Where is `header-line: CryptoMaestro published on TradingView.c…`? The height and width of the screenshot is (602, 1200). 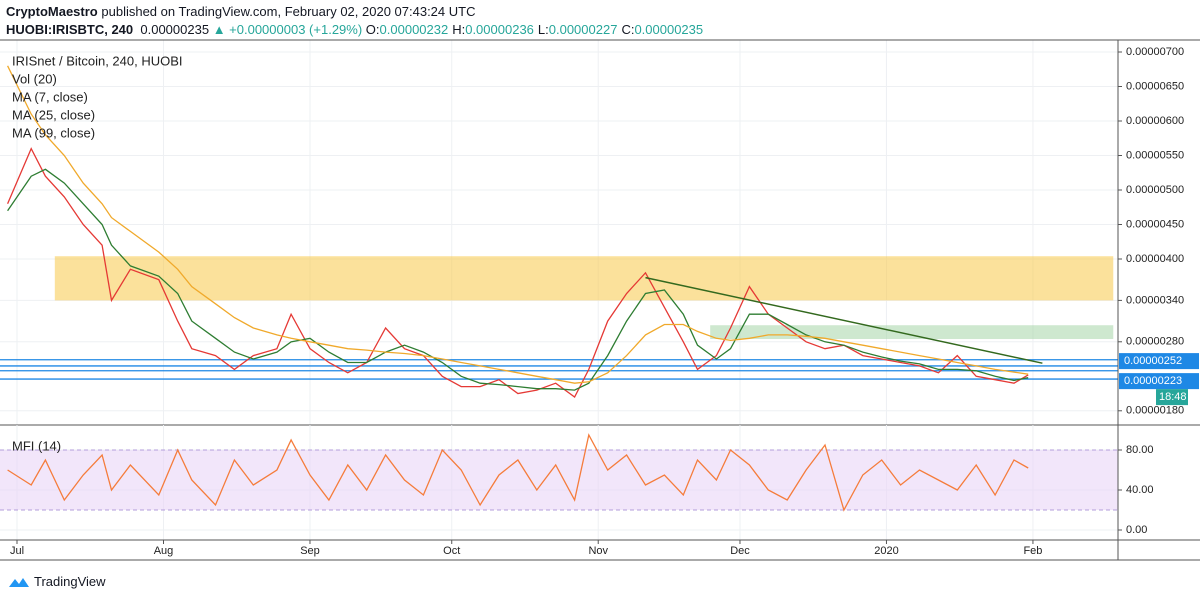 header-line: CryptoMaestro published on TradingView.c… is located at coordinates (240, 11).